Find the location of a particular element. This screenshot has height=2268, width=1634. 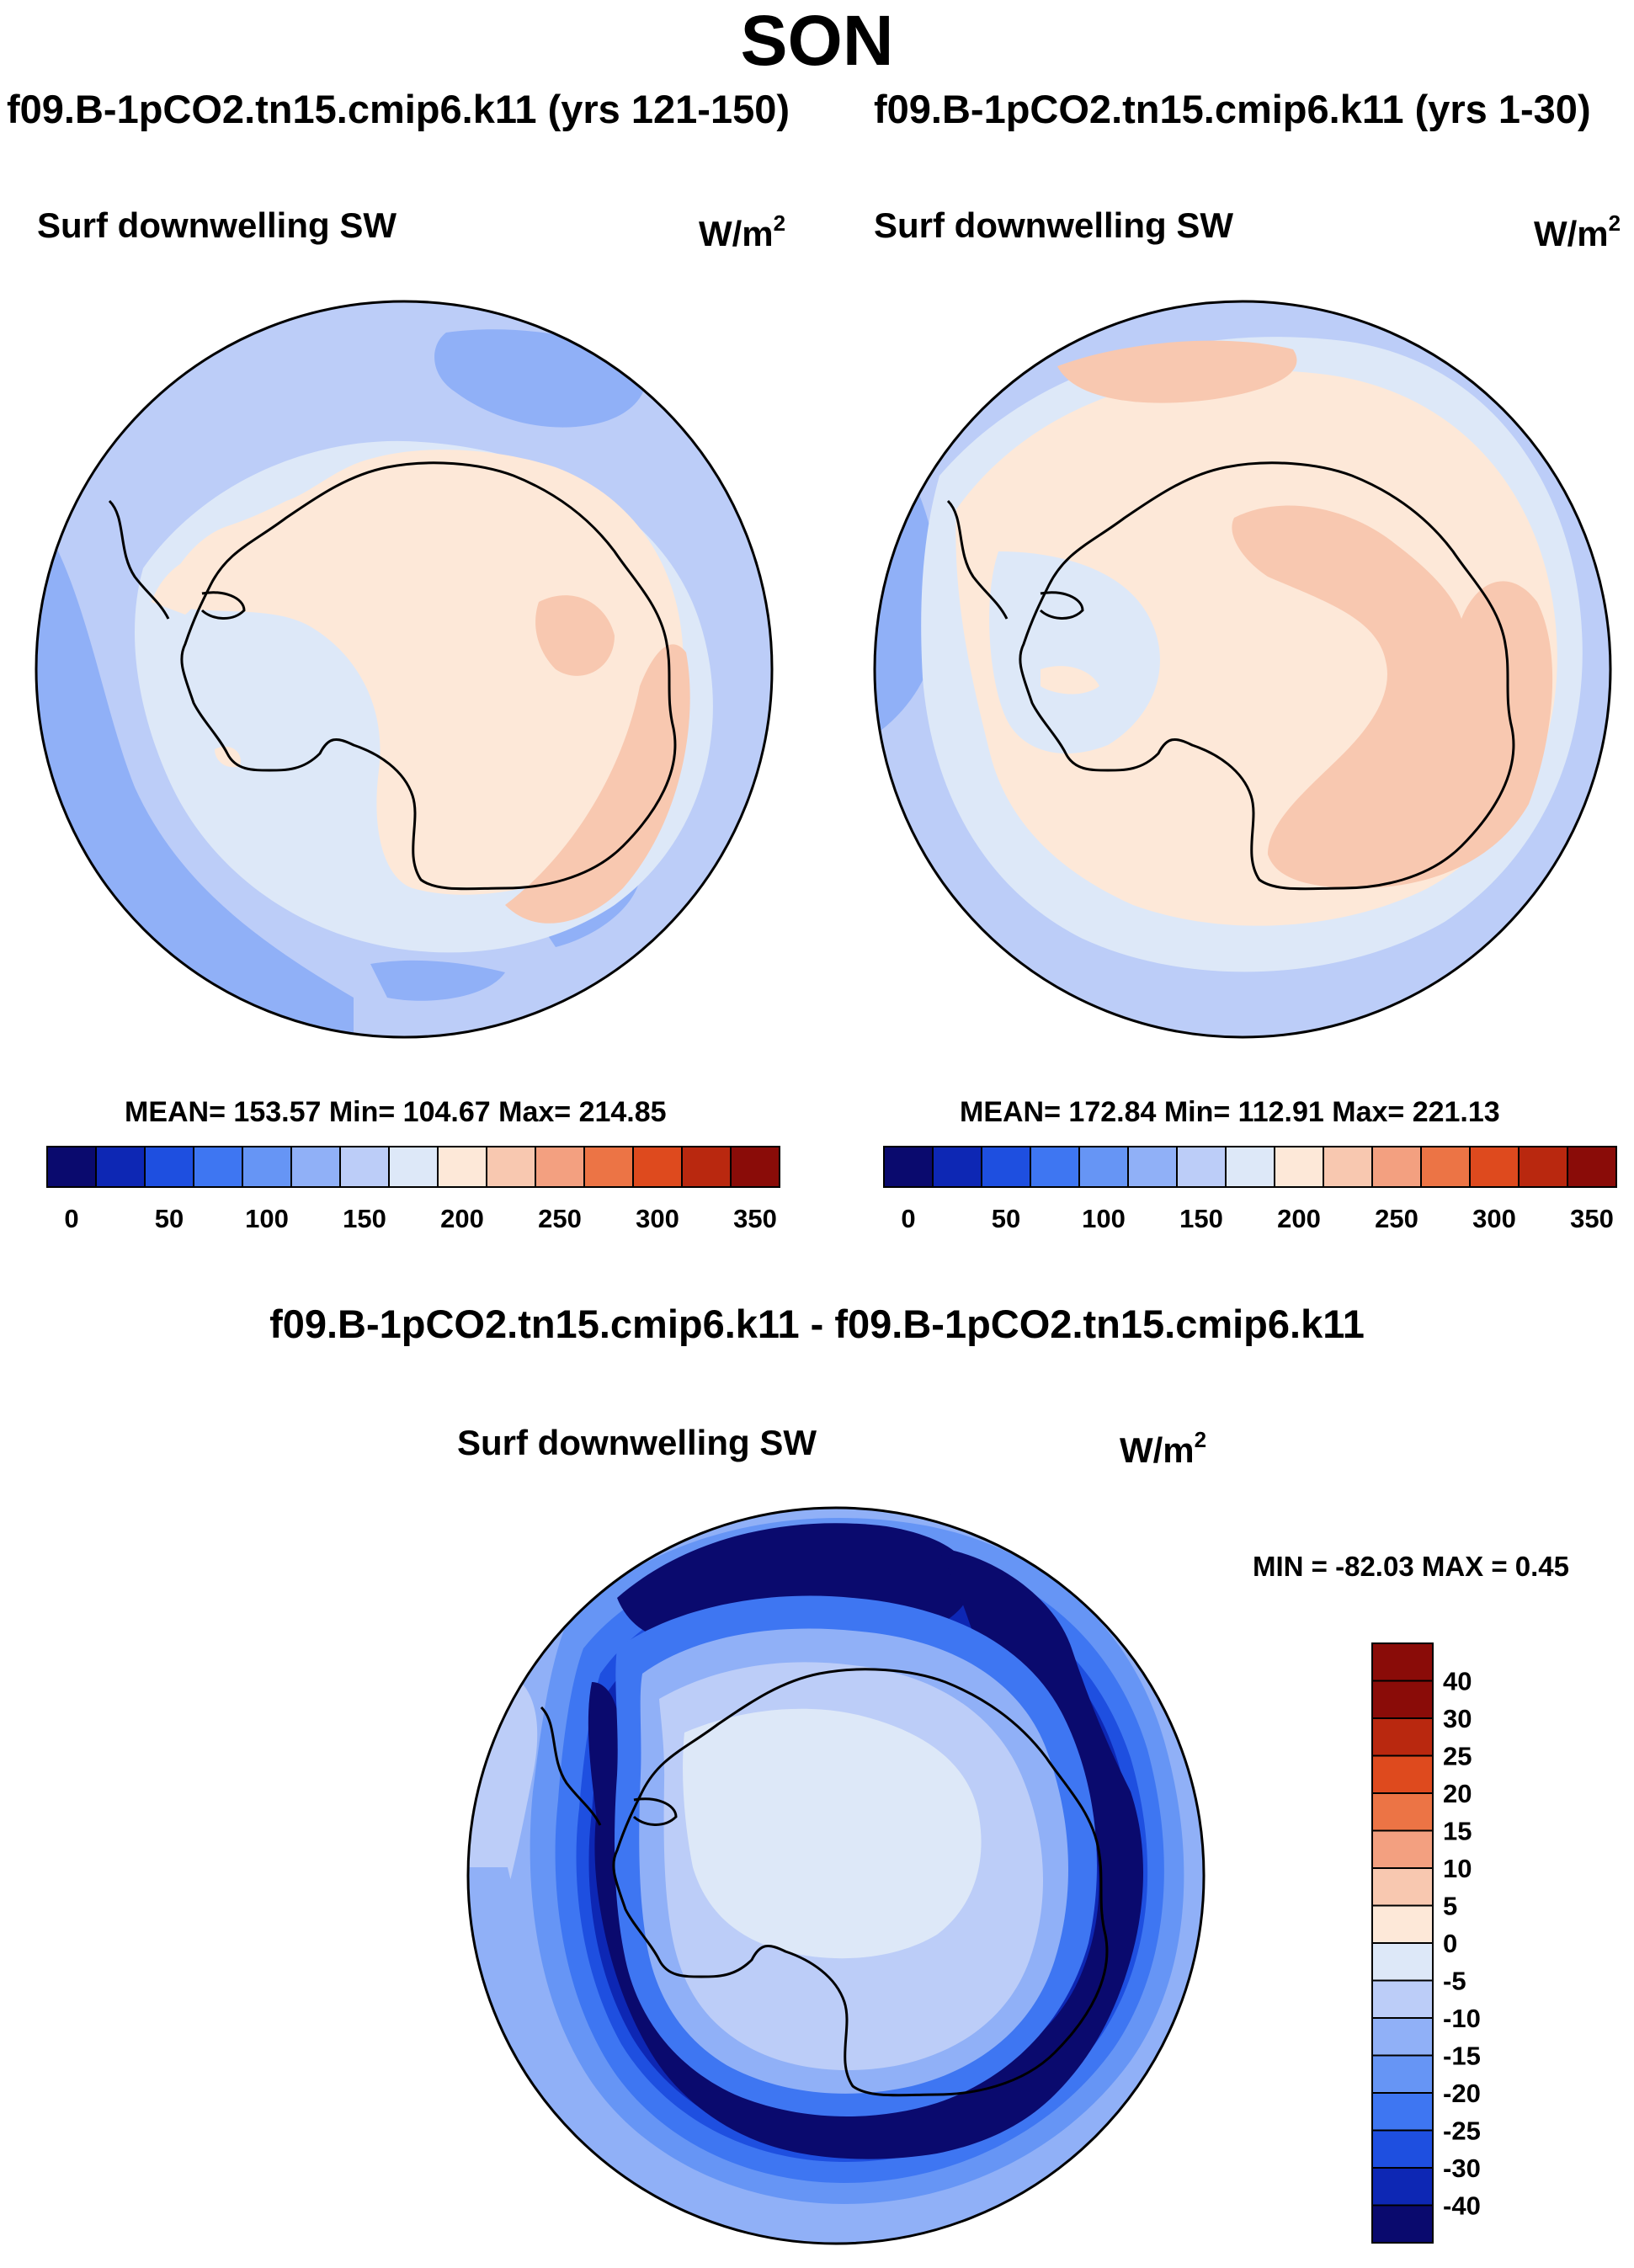

left-polar-map is located at coordinates (404, 670).